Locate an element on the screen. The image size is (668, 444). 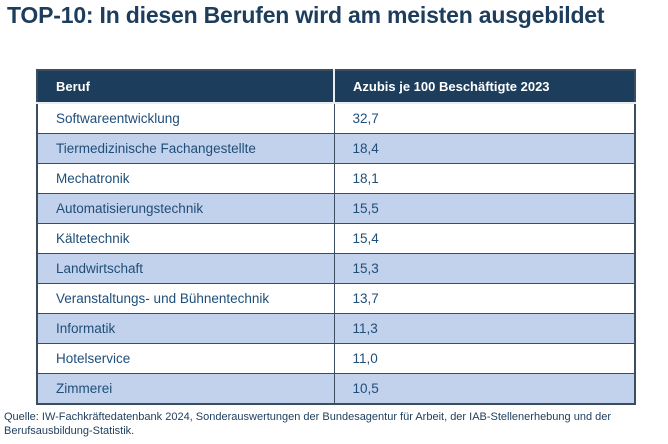
value-cell: 11,0 is located at coordinates (484, 358).